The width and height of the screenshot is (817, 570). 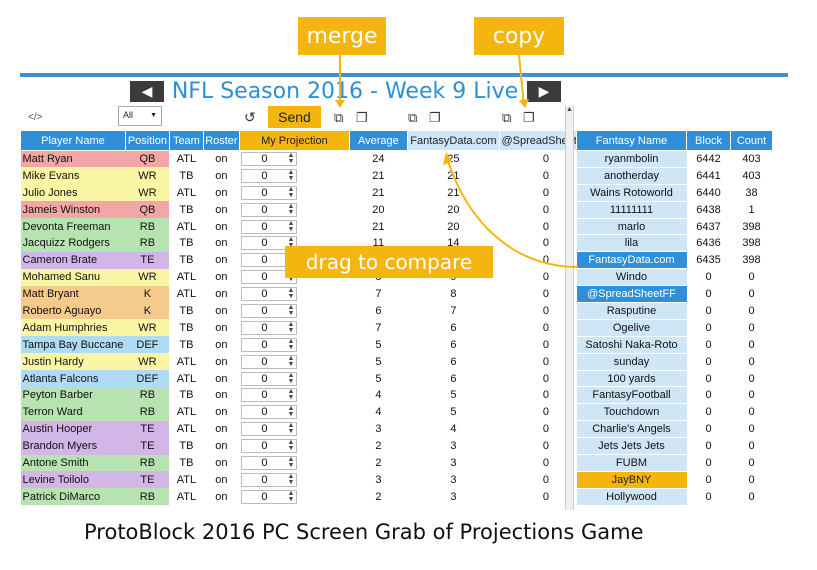 I want to click on list-item: FUBM 0 0, so click(x=674, y=463).